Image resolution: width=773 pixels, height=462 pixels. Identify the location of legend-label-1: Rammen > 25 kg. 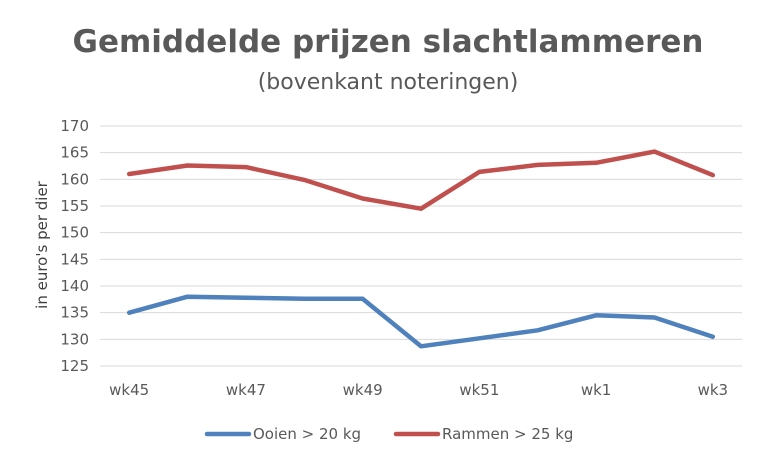
(507, 434).